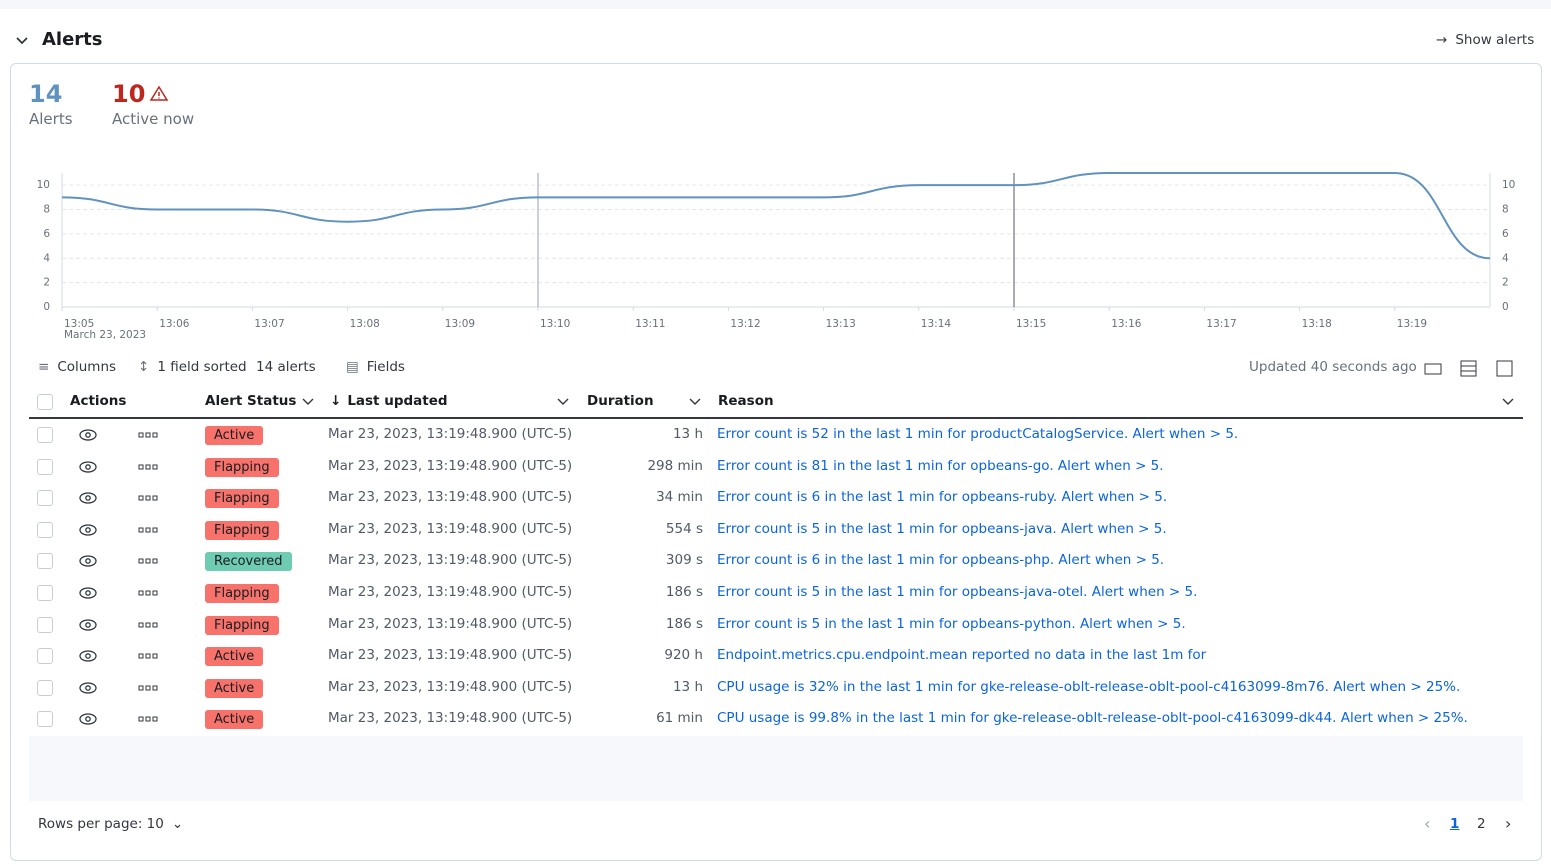 The height and width of the screenshot is (866, 1551). What do you see at coordinates (375, 367) in the screenshot?
I see `fields-button: ▤ Fields` at bounding box center [375, 367].